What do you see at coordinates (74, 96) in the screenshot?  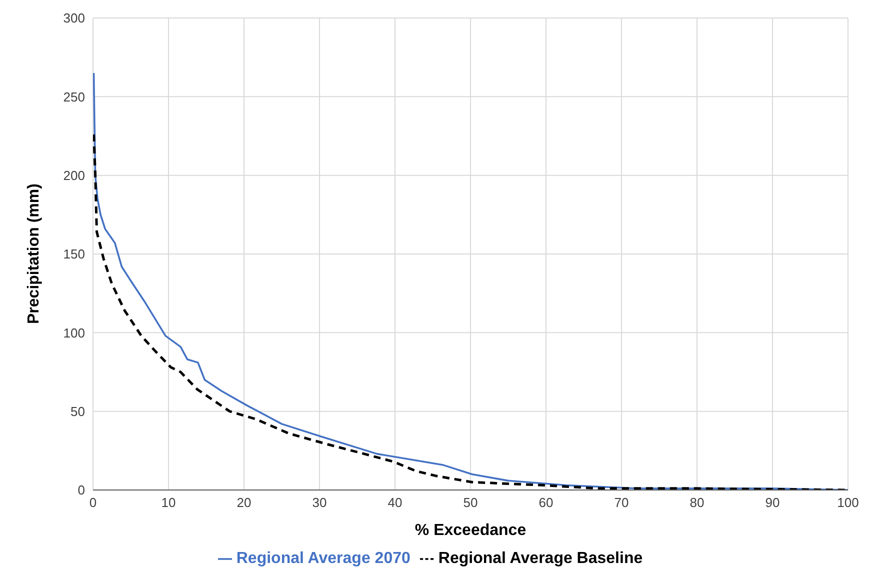 I see `y-tick-label: 250` at bounding box center [74, 96].